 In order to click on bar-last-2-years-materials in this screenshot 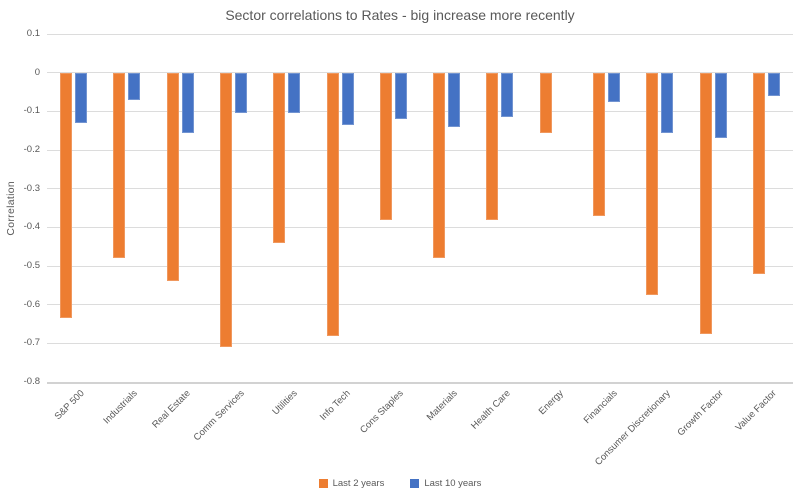, I will do `click(439, 165)`.